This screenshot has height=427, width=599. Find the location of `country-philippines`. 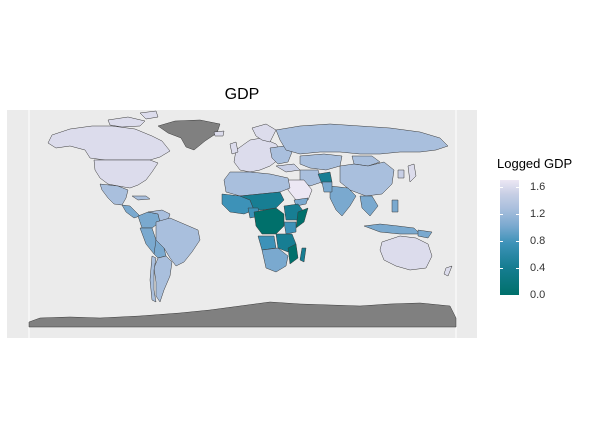

country-philippines is located at coordinates (395, 206).